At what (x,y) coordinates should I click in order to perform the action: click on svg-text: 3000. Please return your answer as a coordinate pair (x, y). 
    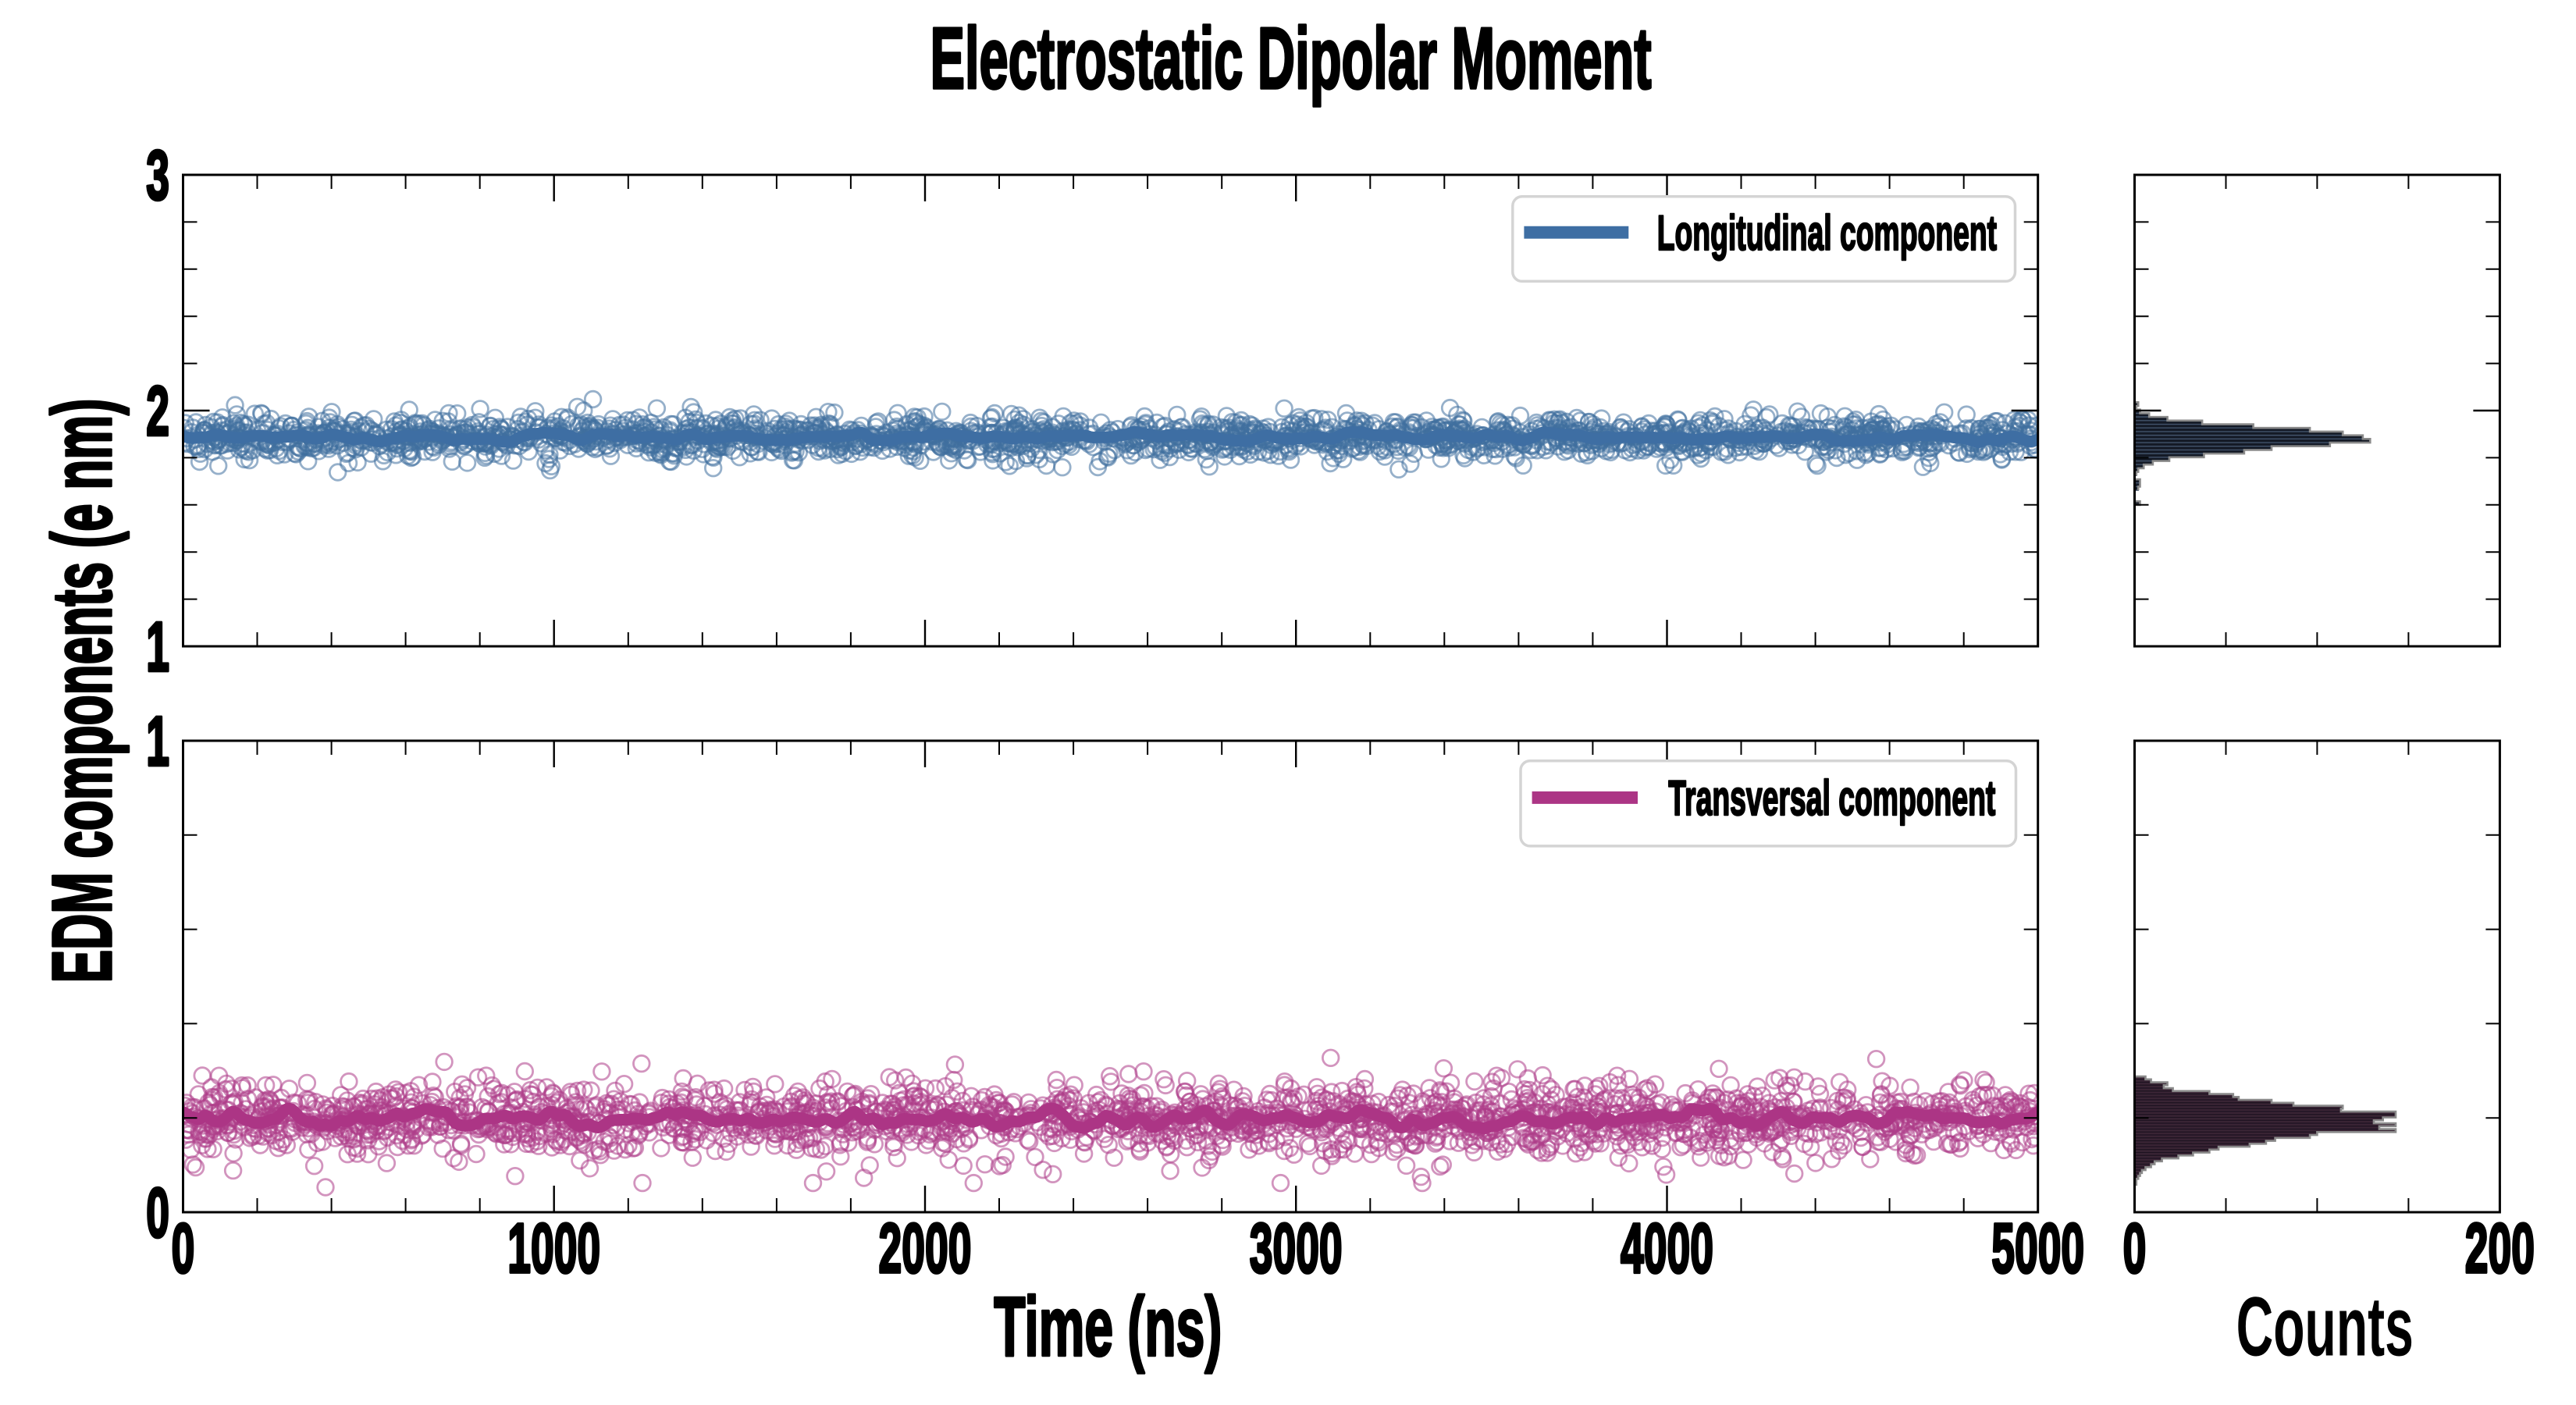
    Looking at the image, I should click on (1296, 1248).